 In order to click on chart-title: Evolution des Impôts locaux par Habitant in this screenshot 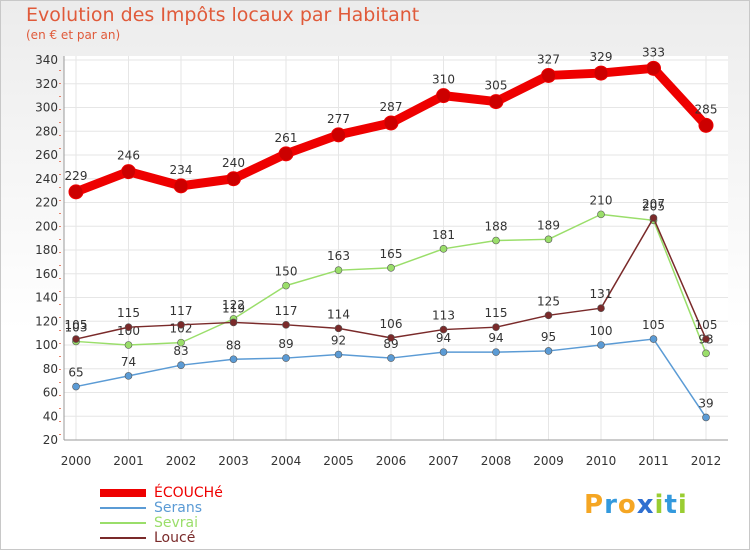, I will do `click(223, 15)`.